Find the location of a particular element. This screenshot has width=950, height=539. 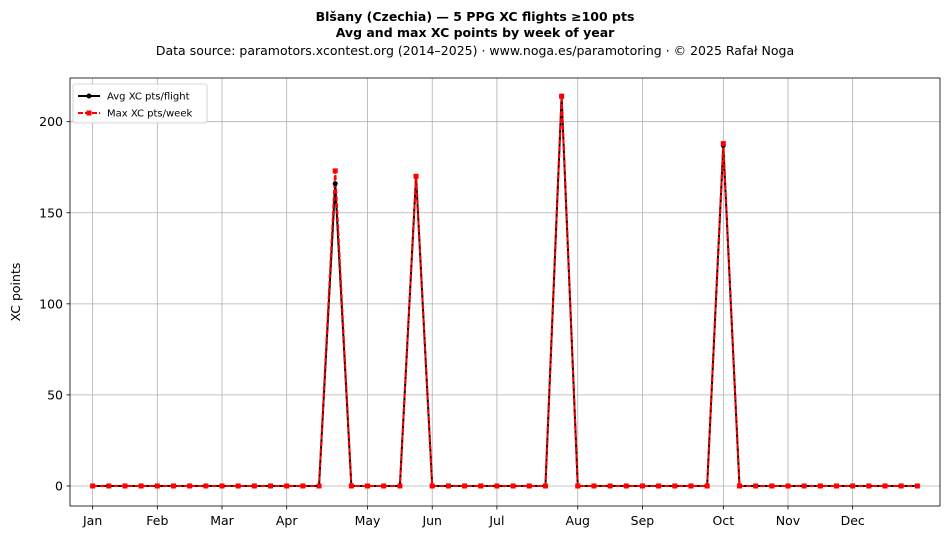

avg-point is located at coordinates (335, 184).